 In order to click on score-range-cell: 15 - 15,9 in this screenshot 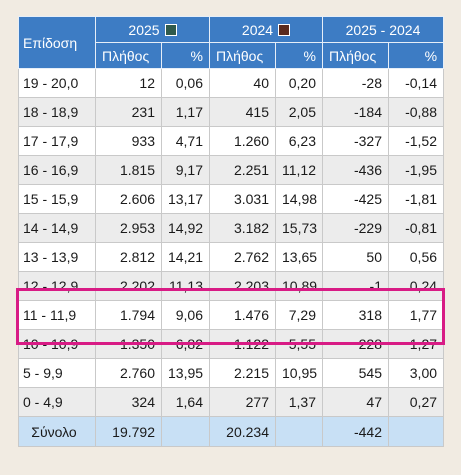, I will do `click(57, 199)`.